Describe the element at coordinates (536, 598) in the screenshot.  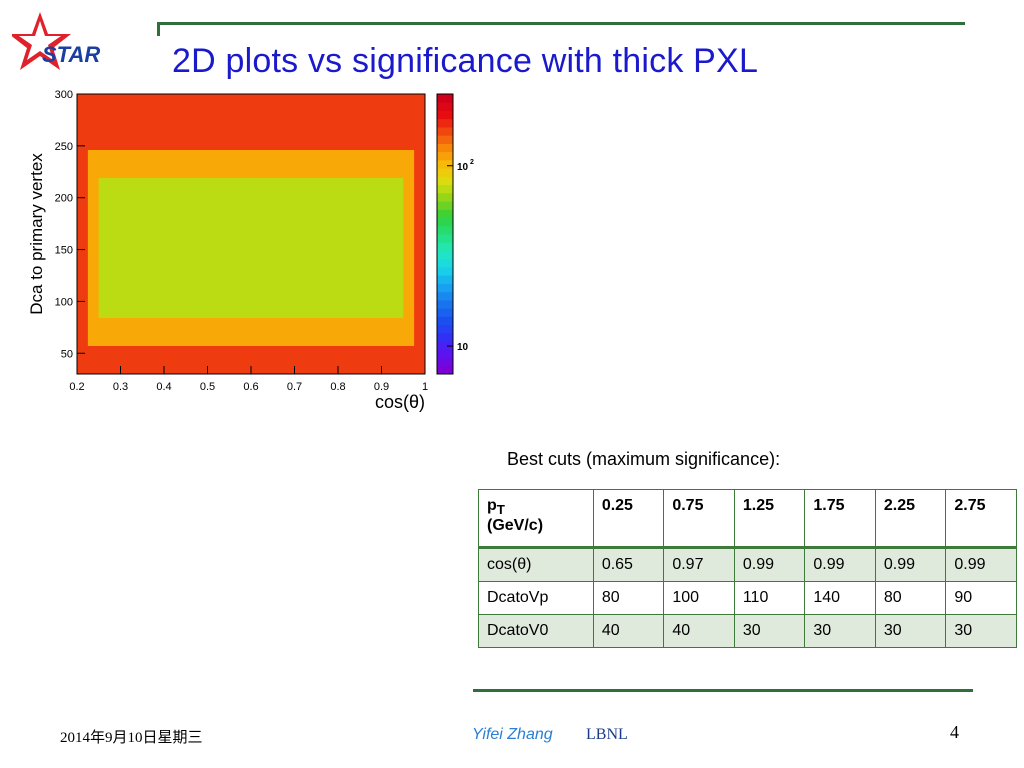
I see `row-label: DcatoVp` at that location.